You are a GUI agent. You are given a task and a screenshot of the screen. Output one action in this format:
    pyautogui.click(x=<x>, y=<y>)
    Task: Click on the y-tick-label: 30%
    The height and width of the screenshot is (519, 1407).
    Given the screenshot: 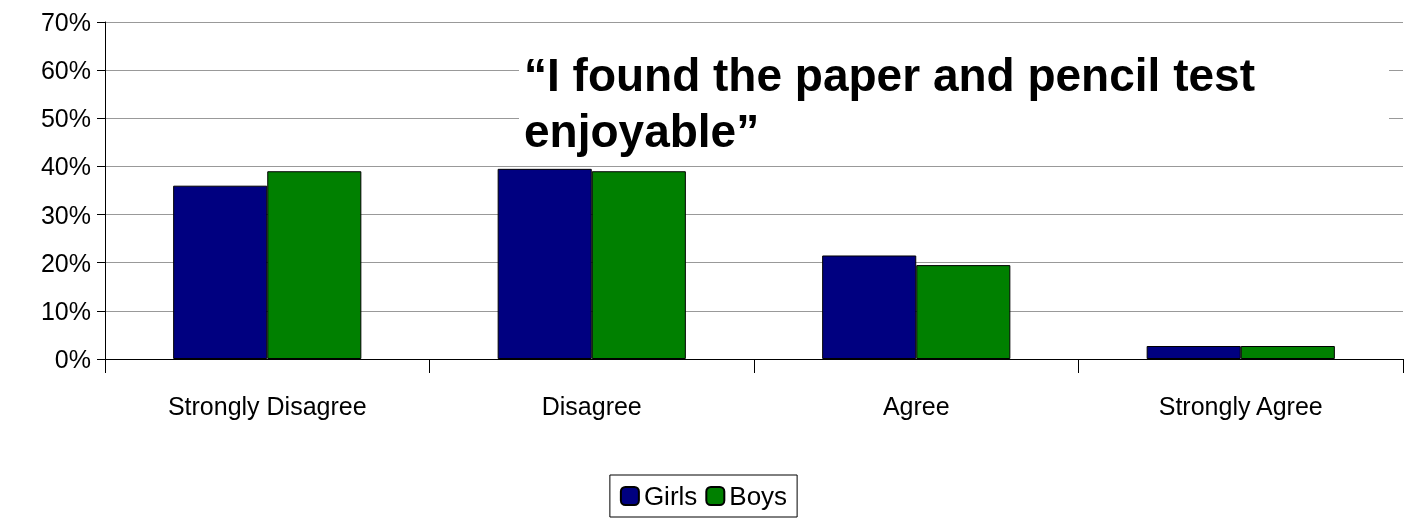 What is the action you would take?
    pyautogui.click(x=65, y=214)
    